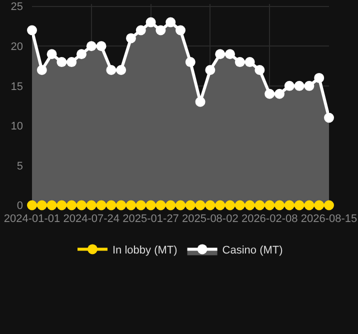 The height and width of the screenshot is (334, 358). I want to click on x-tick-label: 2025-08-02, so click(210, 219).